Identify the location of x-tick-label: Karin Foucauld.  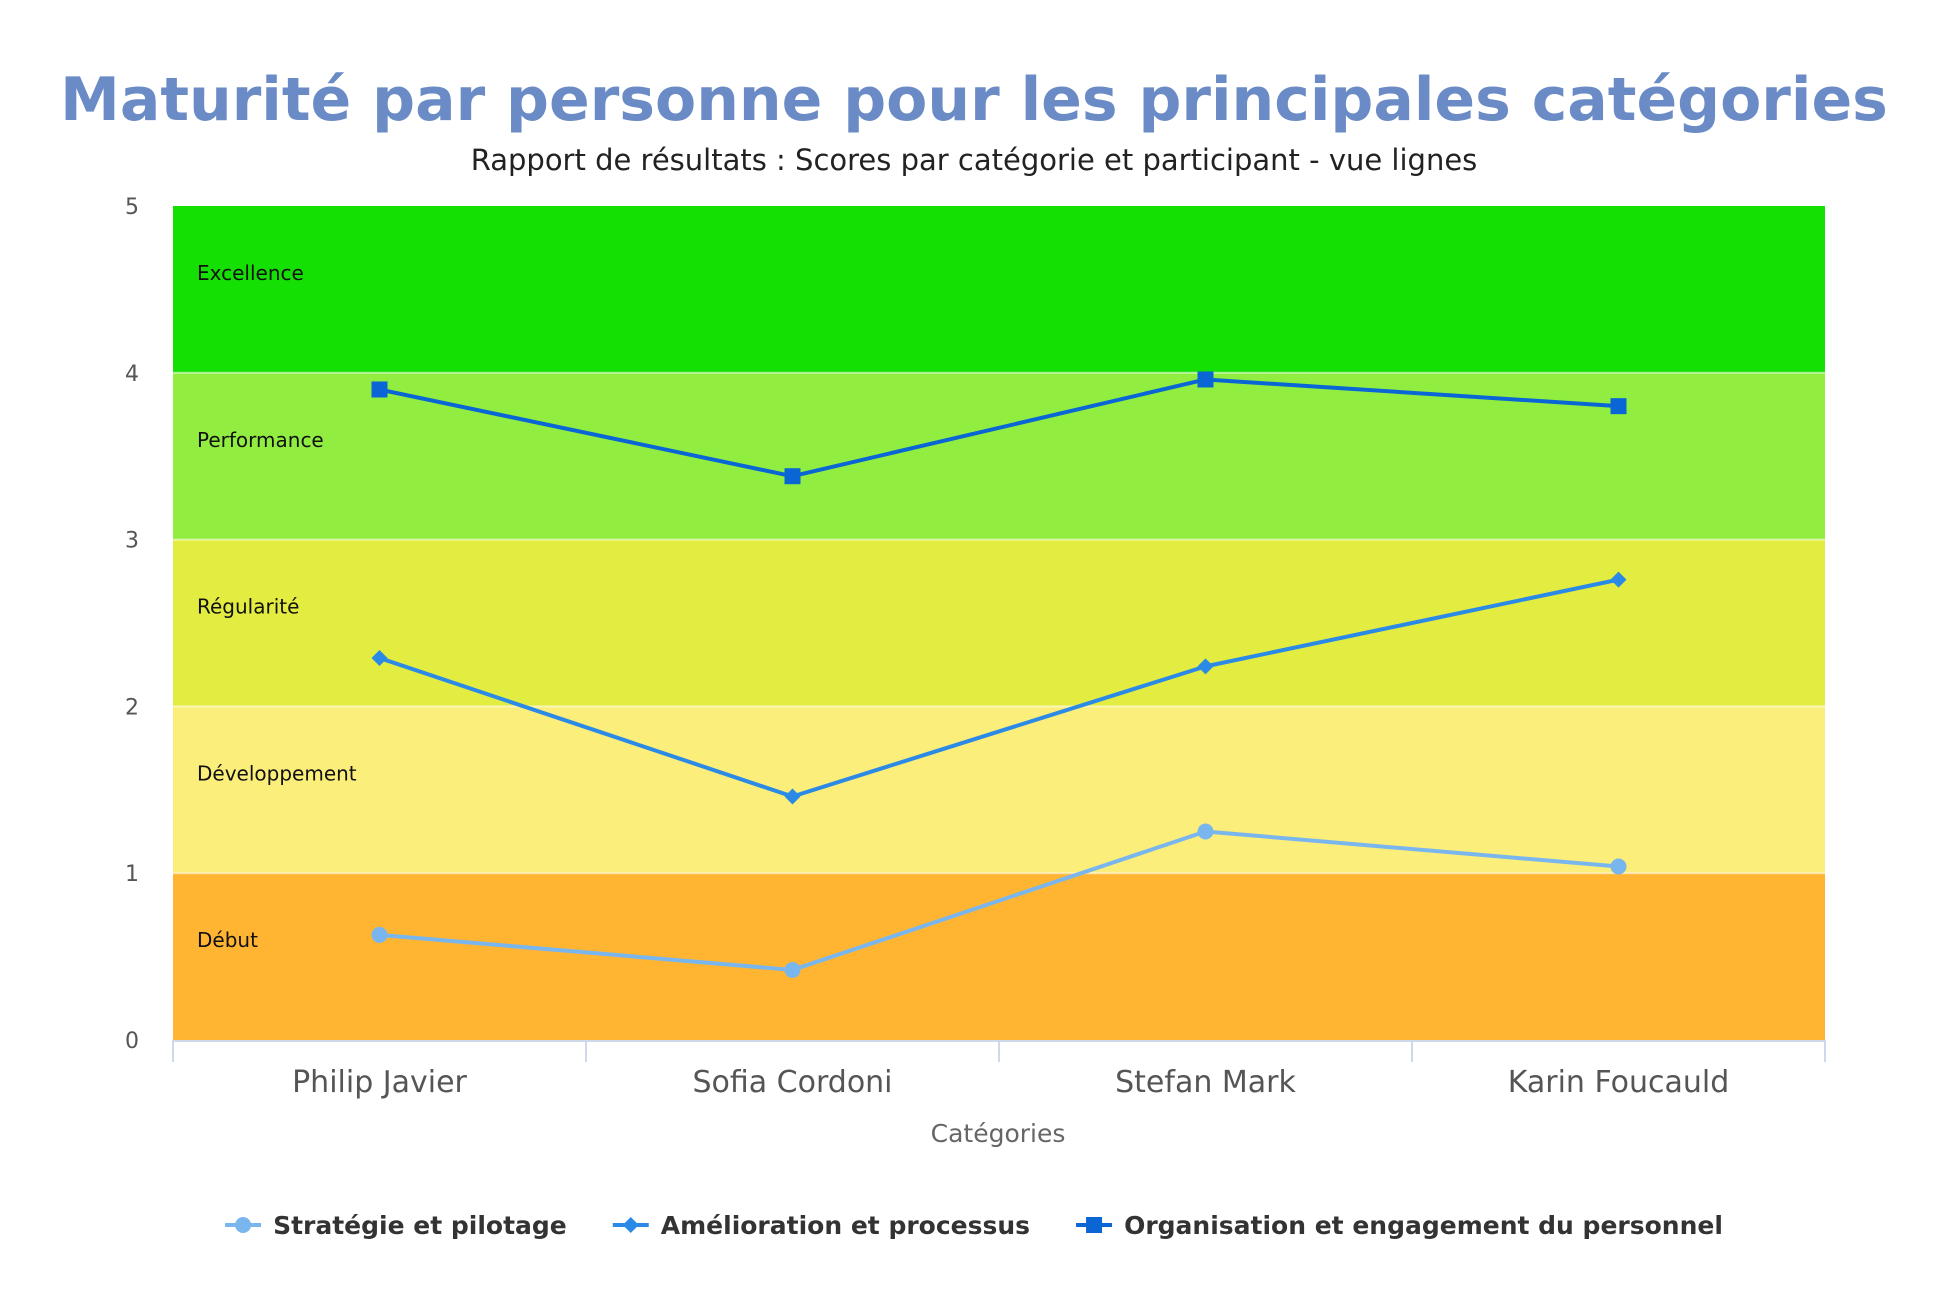
(1619, 1082).